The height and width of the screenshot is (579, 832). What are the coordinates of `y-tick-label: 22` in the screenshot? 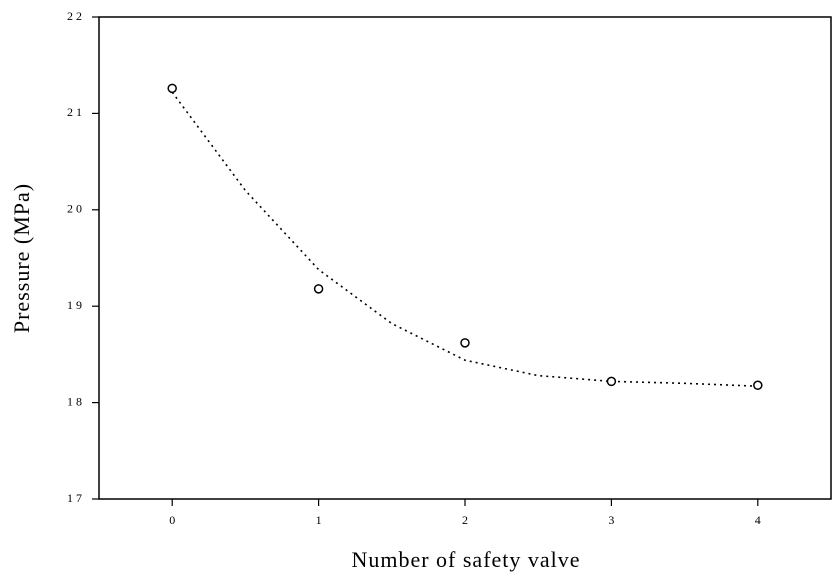 It's located at (76, 16).